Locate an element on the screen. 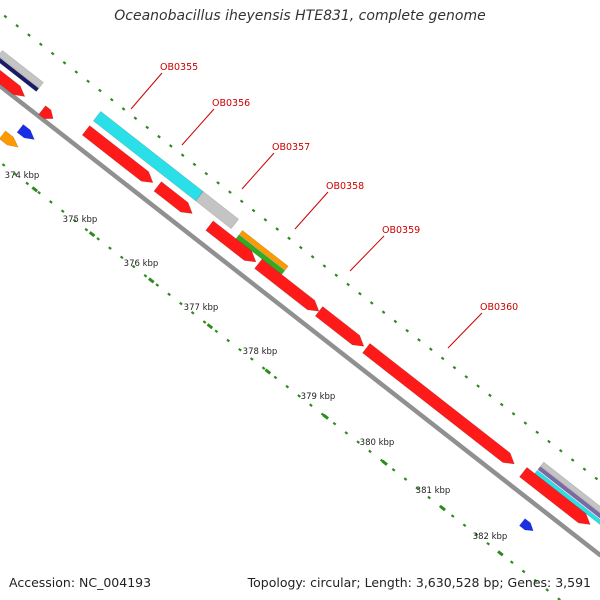 Image resolution: width=600 pixels, height=600 pixels. tick-label: 379 kbp is located at coordinates (318, 397).